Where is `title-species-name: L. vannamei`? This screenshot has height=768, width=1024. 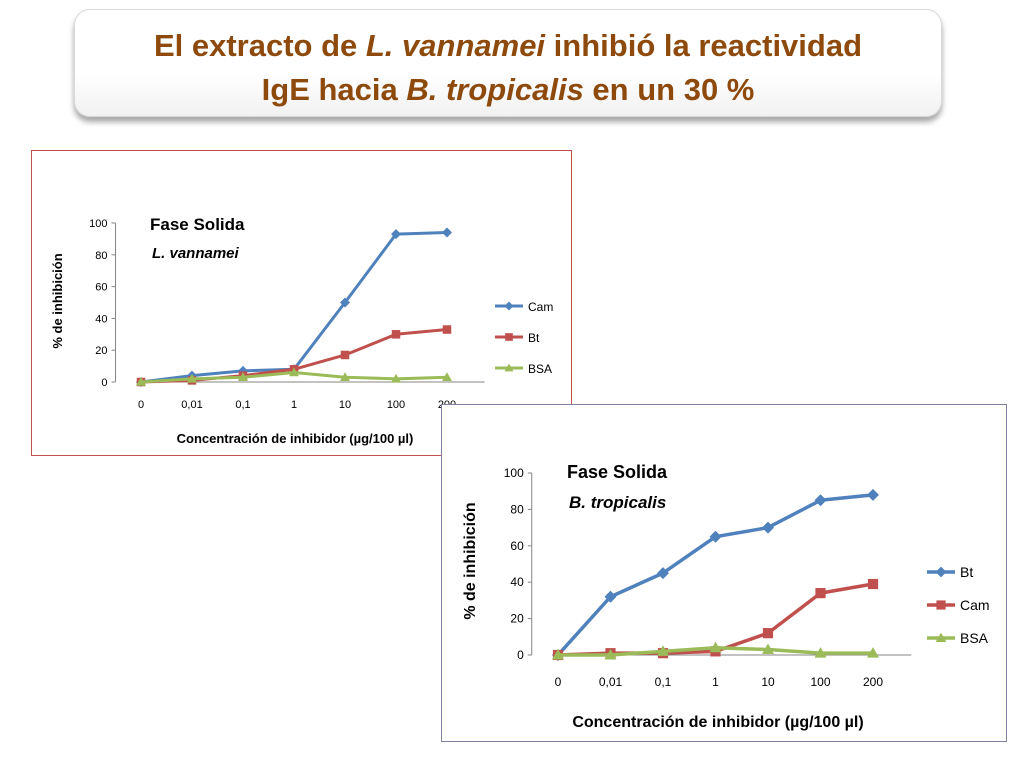
title-species-name: L. vannamei is located at coordinates (455, 45).